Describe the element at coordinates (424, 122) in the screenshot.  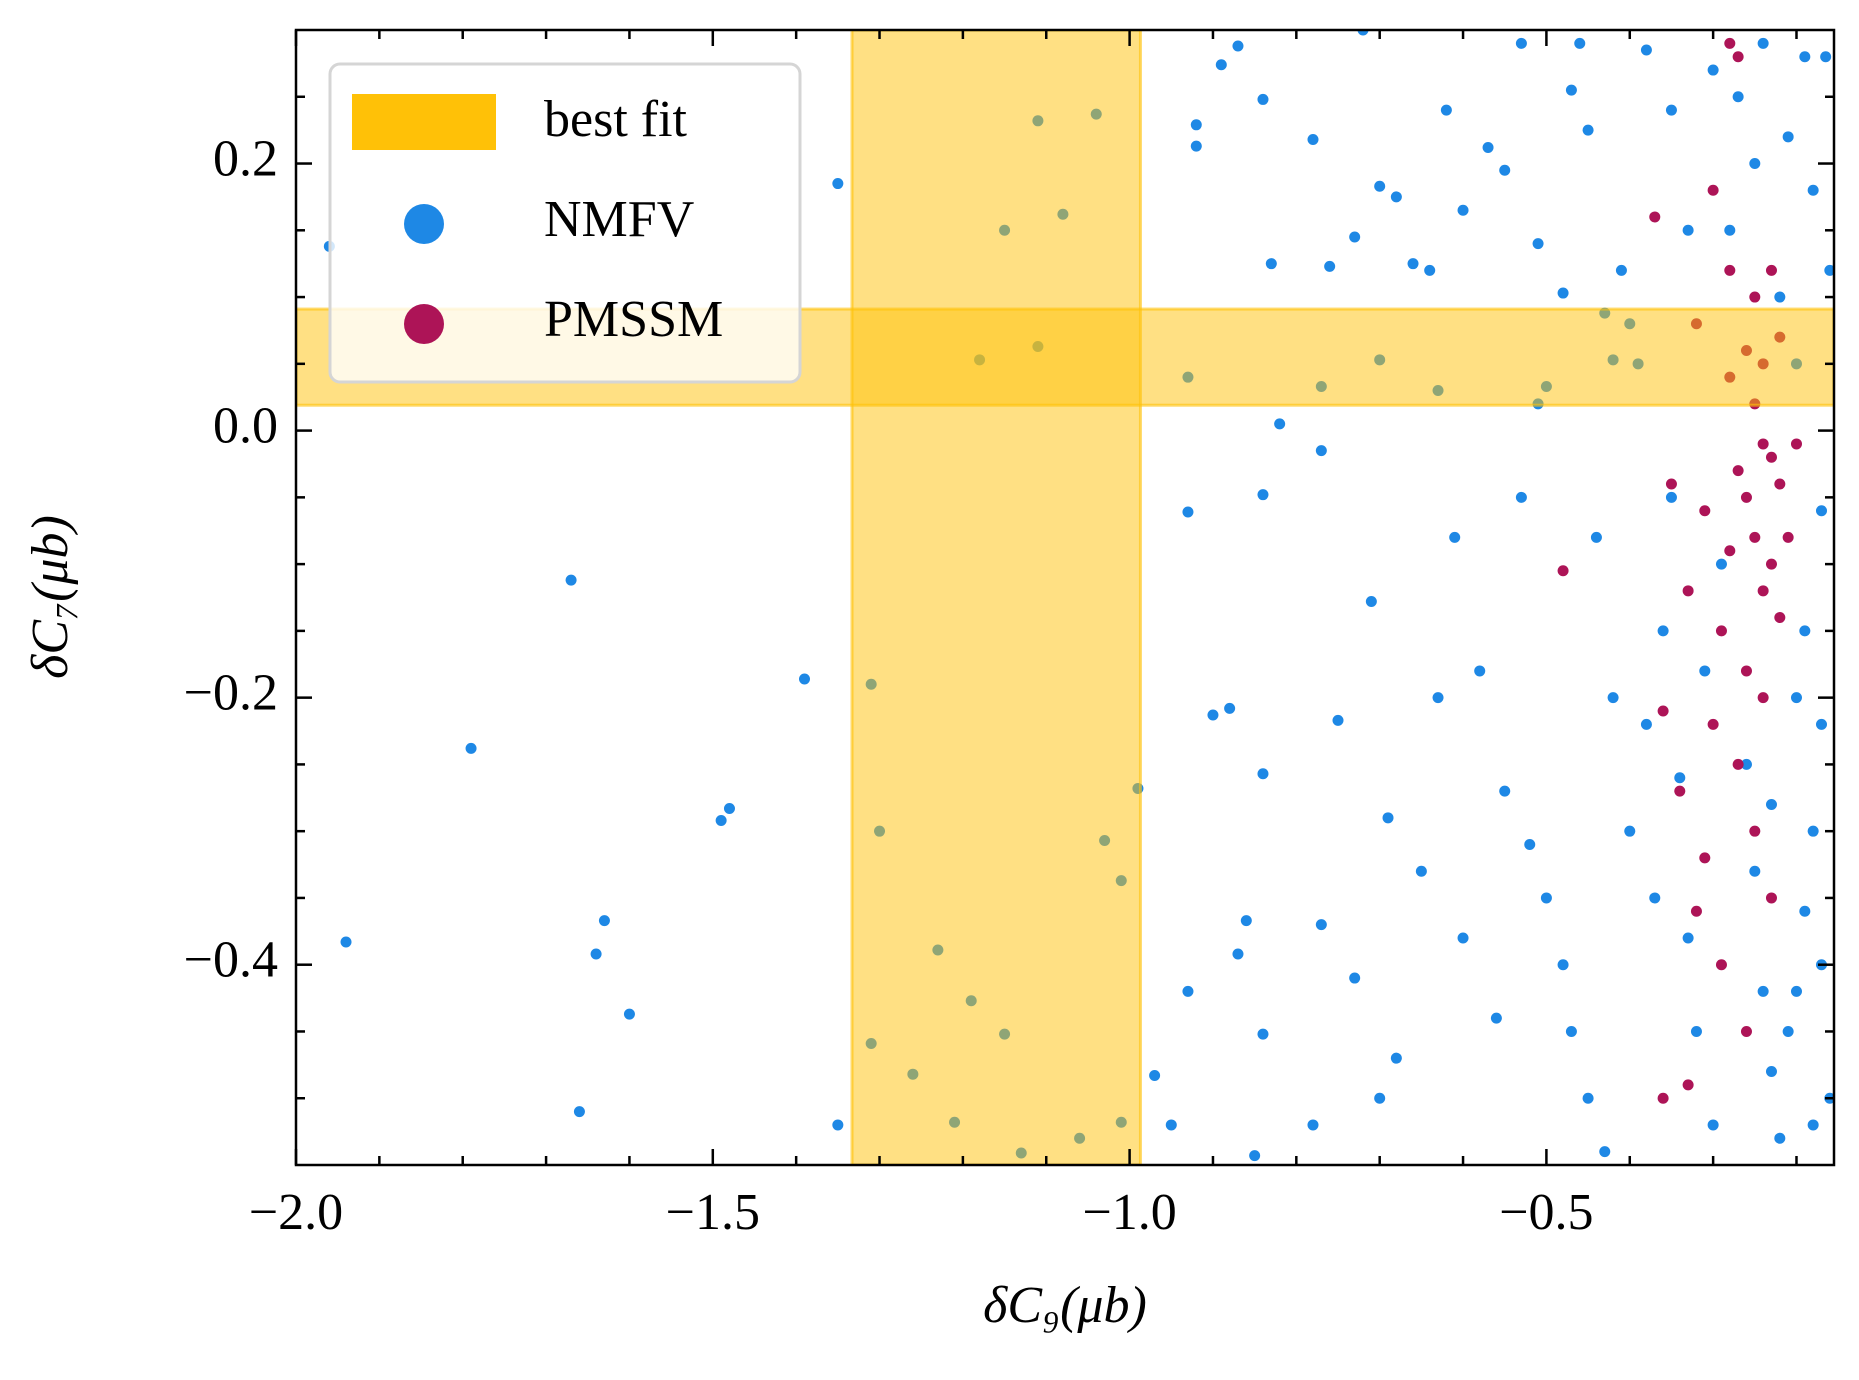
I see `legend-swatch` at that location.